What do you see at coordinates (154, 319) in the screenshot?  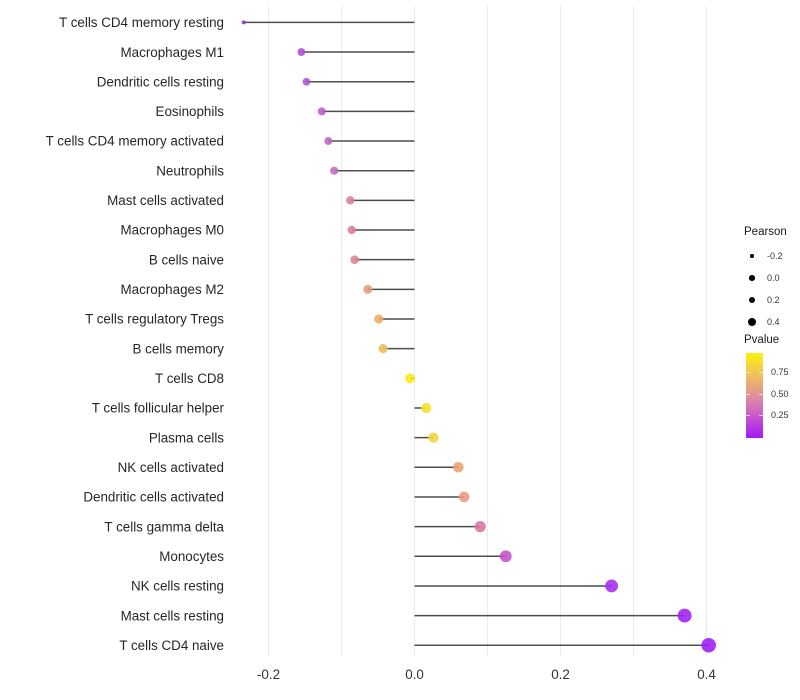 I see `y-axis-label: T cells regulatory Tregs` at bounding box center [154, 319].